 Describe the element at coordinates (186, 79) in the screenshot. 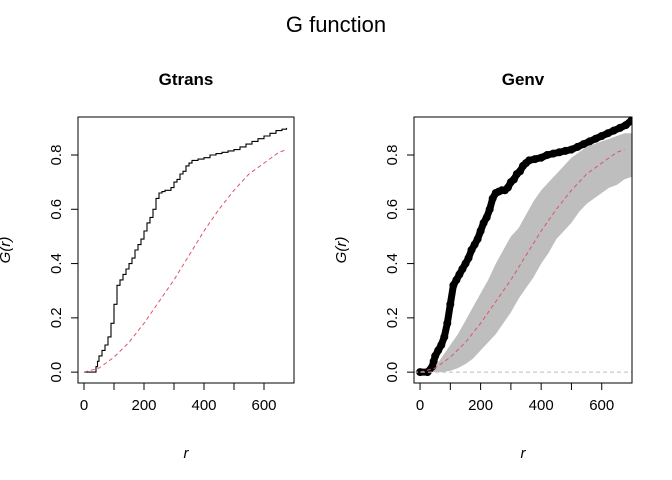

I see `panel-title: Gtrans` at that location.